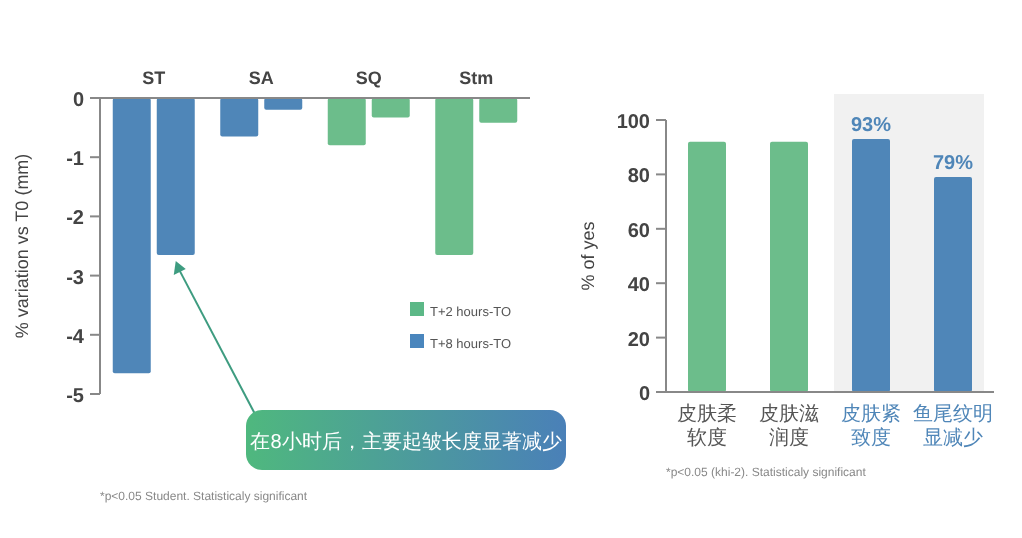 This screenshot has height=538, width=1022. I want to click on y-tick-label: -3, so click(75, 278).